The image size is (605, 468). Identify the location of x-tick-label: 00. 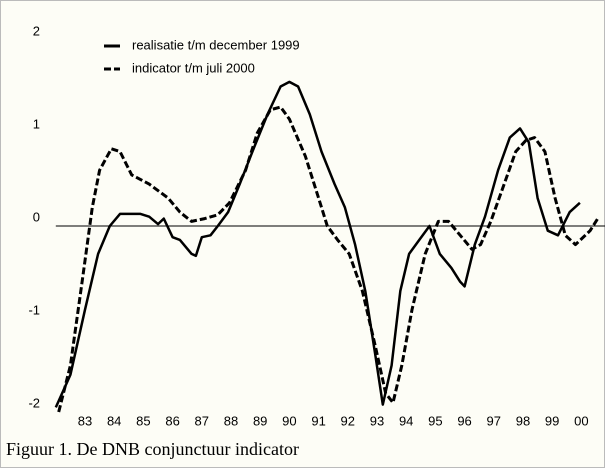
(581, 420).